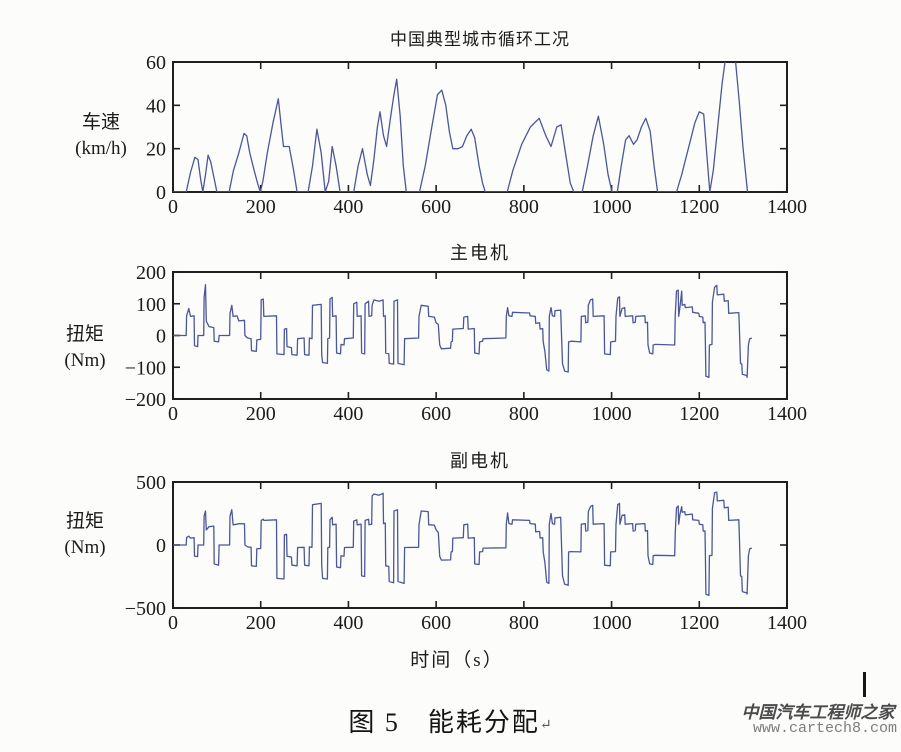  I want to click on svg-text: −500, so click(145, 609).